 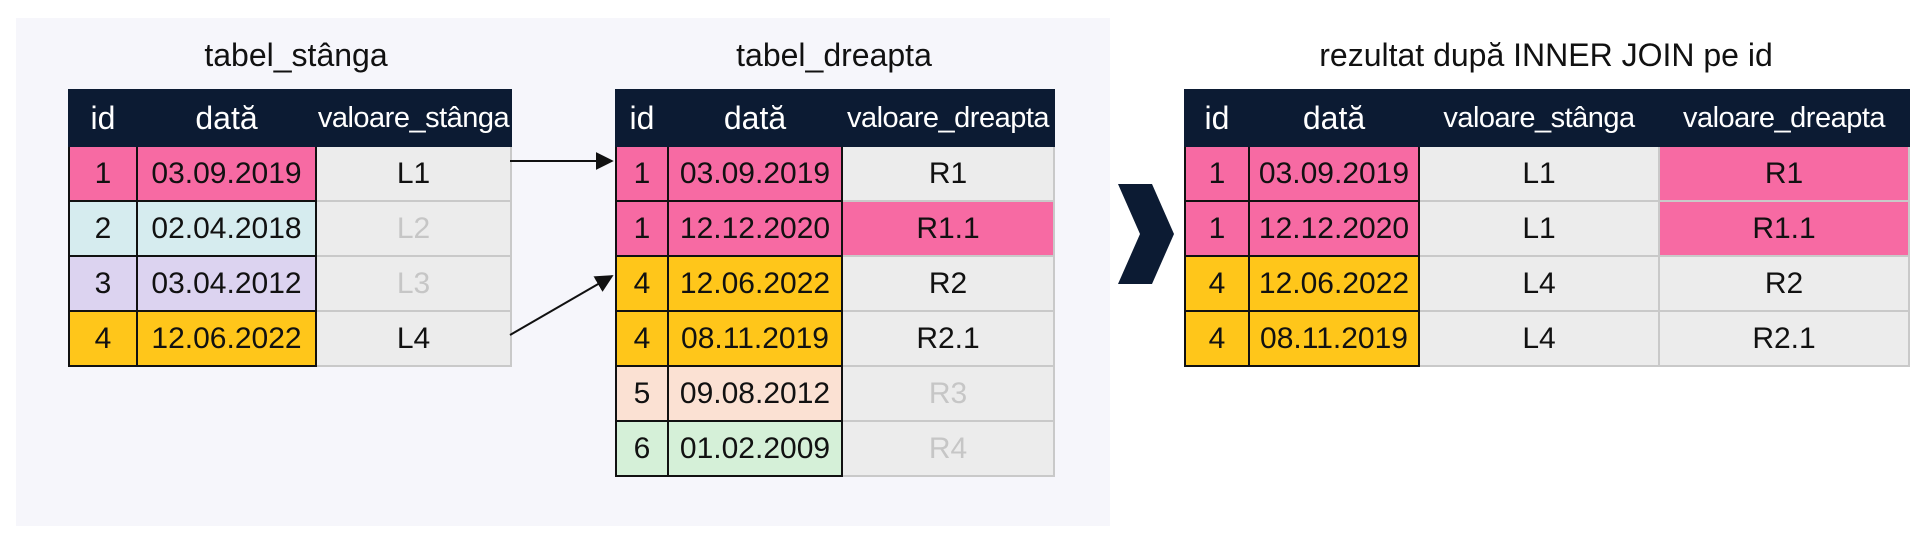 What do you see at coordinates (1784, 118) in the screenshot?
I see `column-header-right-value: valoare_dreapta` at bounding box center [1784, 118].